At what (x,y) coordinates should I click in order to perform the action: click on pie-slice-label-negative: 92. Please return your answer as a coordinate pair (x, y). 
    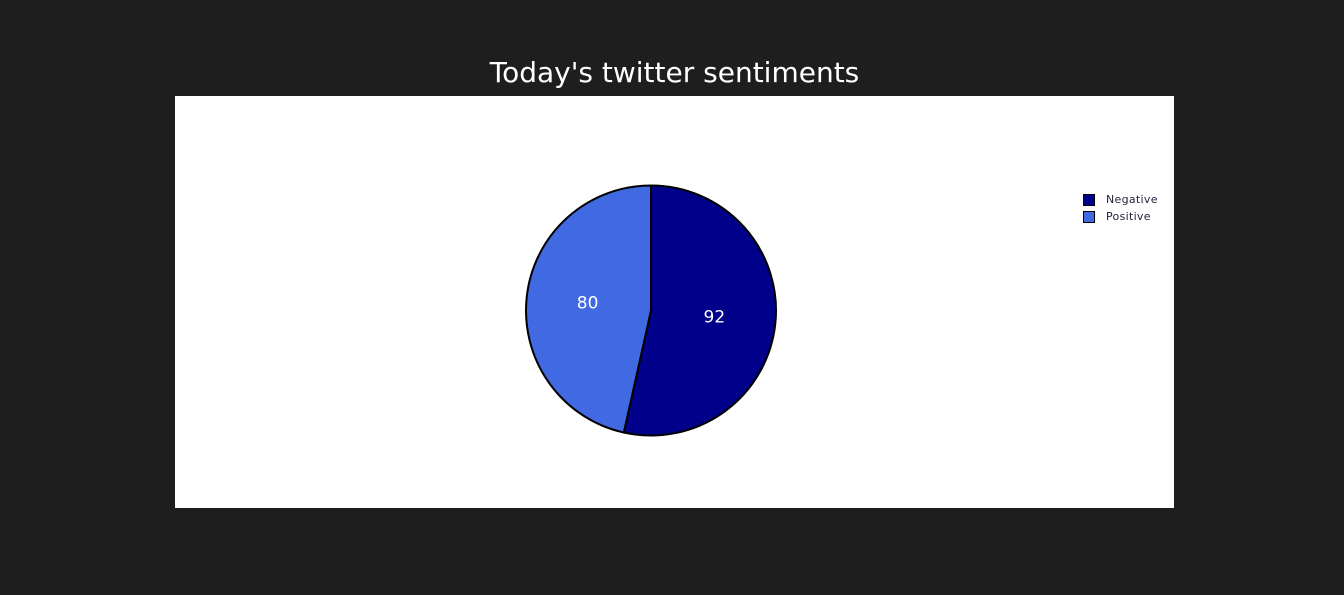
    Looking at the image, I should click on (715, 317).